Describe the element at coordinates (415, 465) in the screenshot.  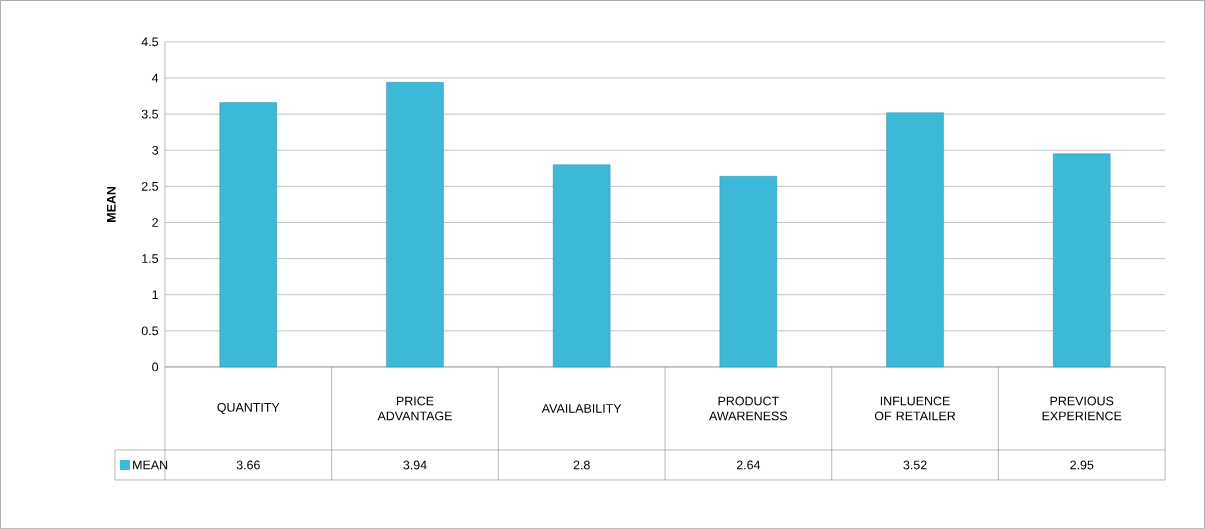
I see `data-label: 3.94` at that location.